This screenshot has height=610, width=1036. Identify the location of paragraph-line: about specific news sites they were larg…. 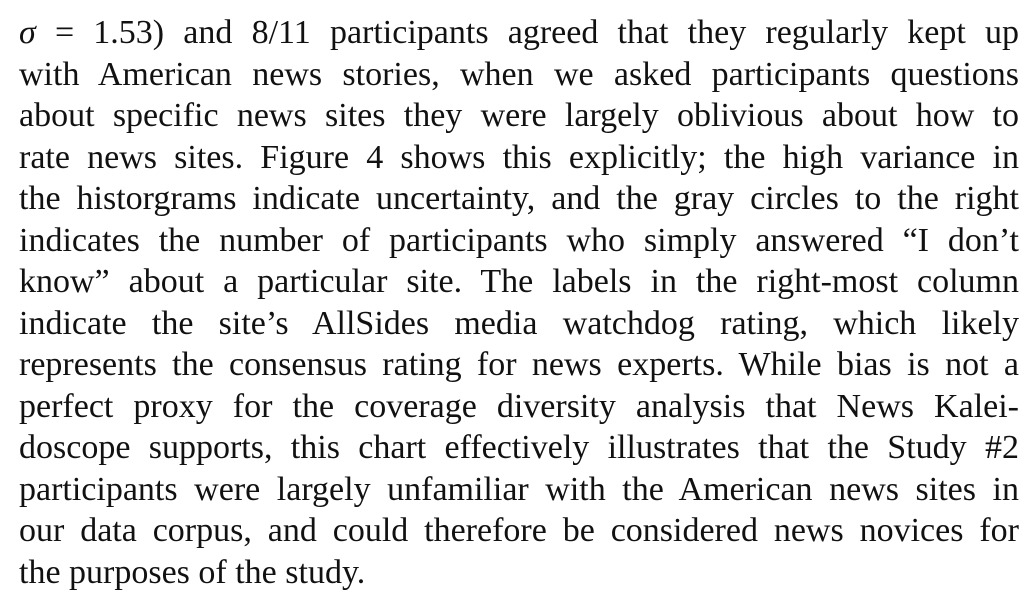
(519, 115).